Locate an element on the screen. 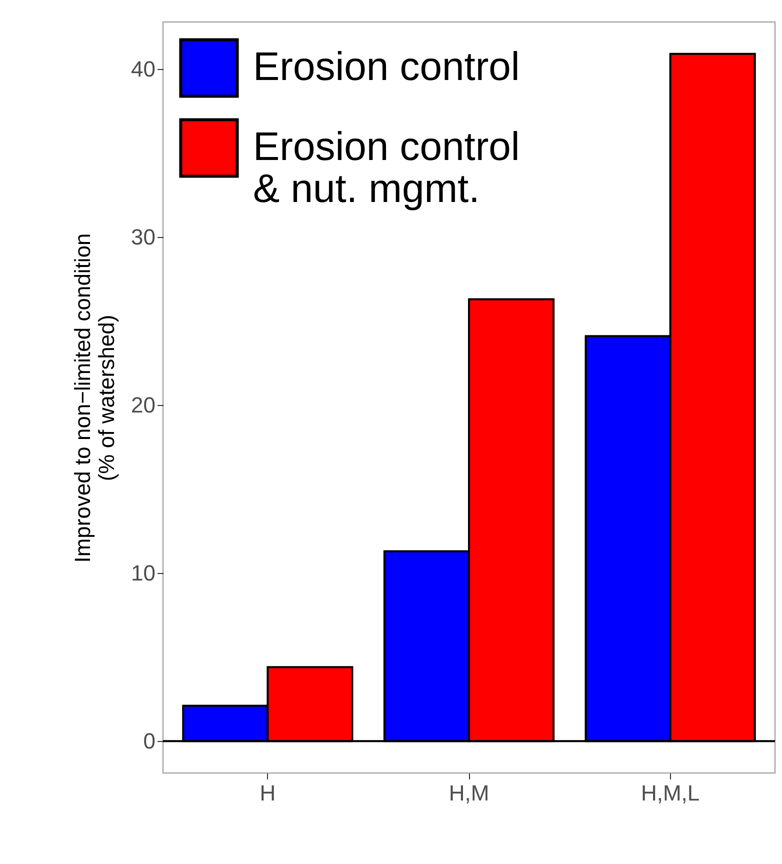 Image resolution: width=782 pixels, height=864 pixels. legend-label: Erosion control & nut. mgmt. is located at coordinates (386, 168).